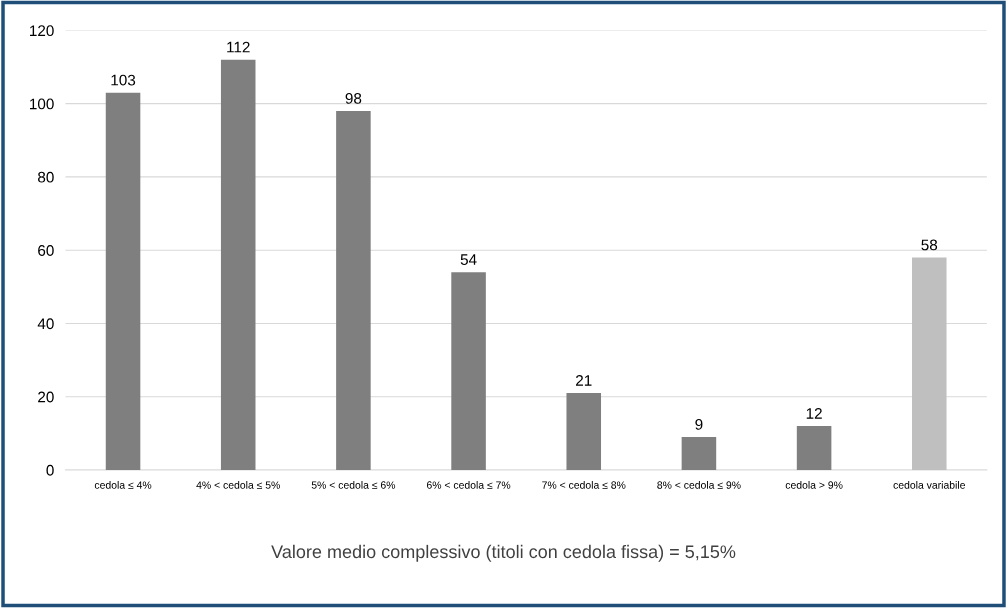 This screenshot has height=608, width=1007. I want to click on data-label: 98, so click(353, 98).